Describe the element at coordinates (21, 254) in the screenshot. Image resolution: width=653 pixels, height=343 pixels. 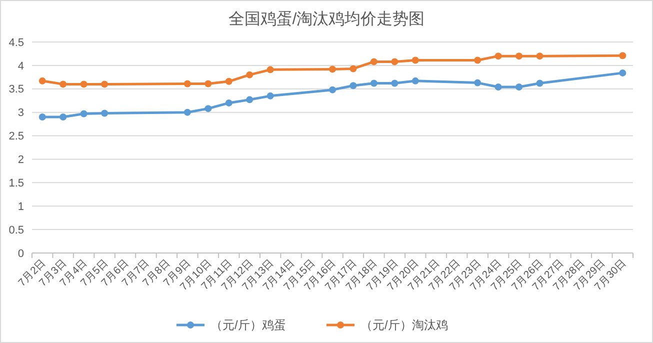
I see `y-tick-label: 0` at that location.